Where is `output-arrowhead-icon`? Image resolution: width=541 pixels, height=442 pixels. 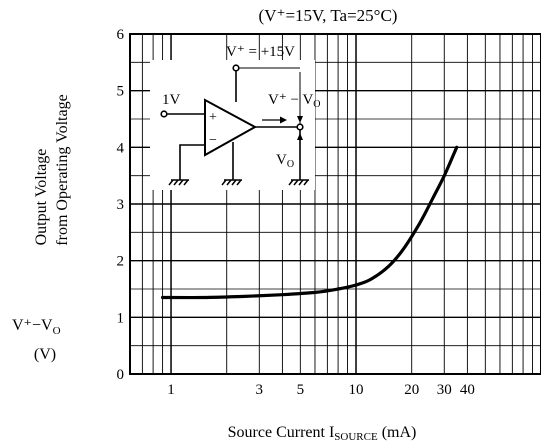
output-arrowhead-icon is located at coordinates (283, 120).